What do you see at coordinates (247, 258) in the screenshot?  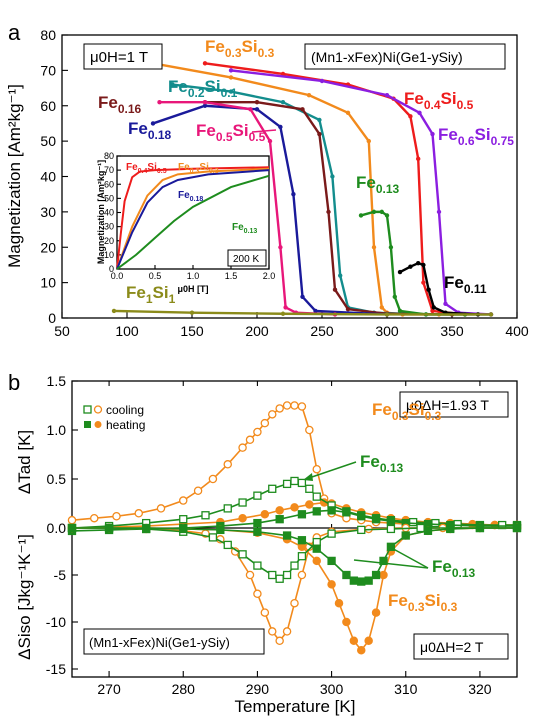 I see `temp-box` at bounding box center [247, 258].